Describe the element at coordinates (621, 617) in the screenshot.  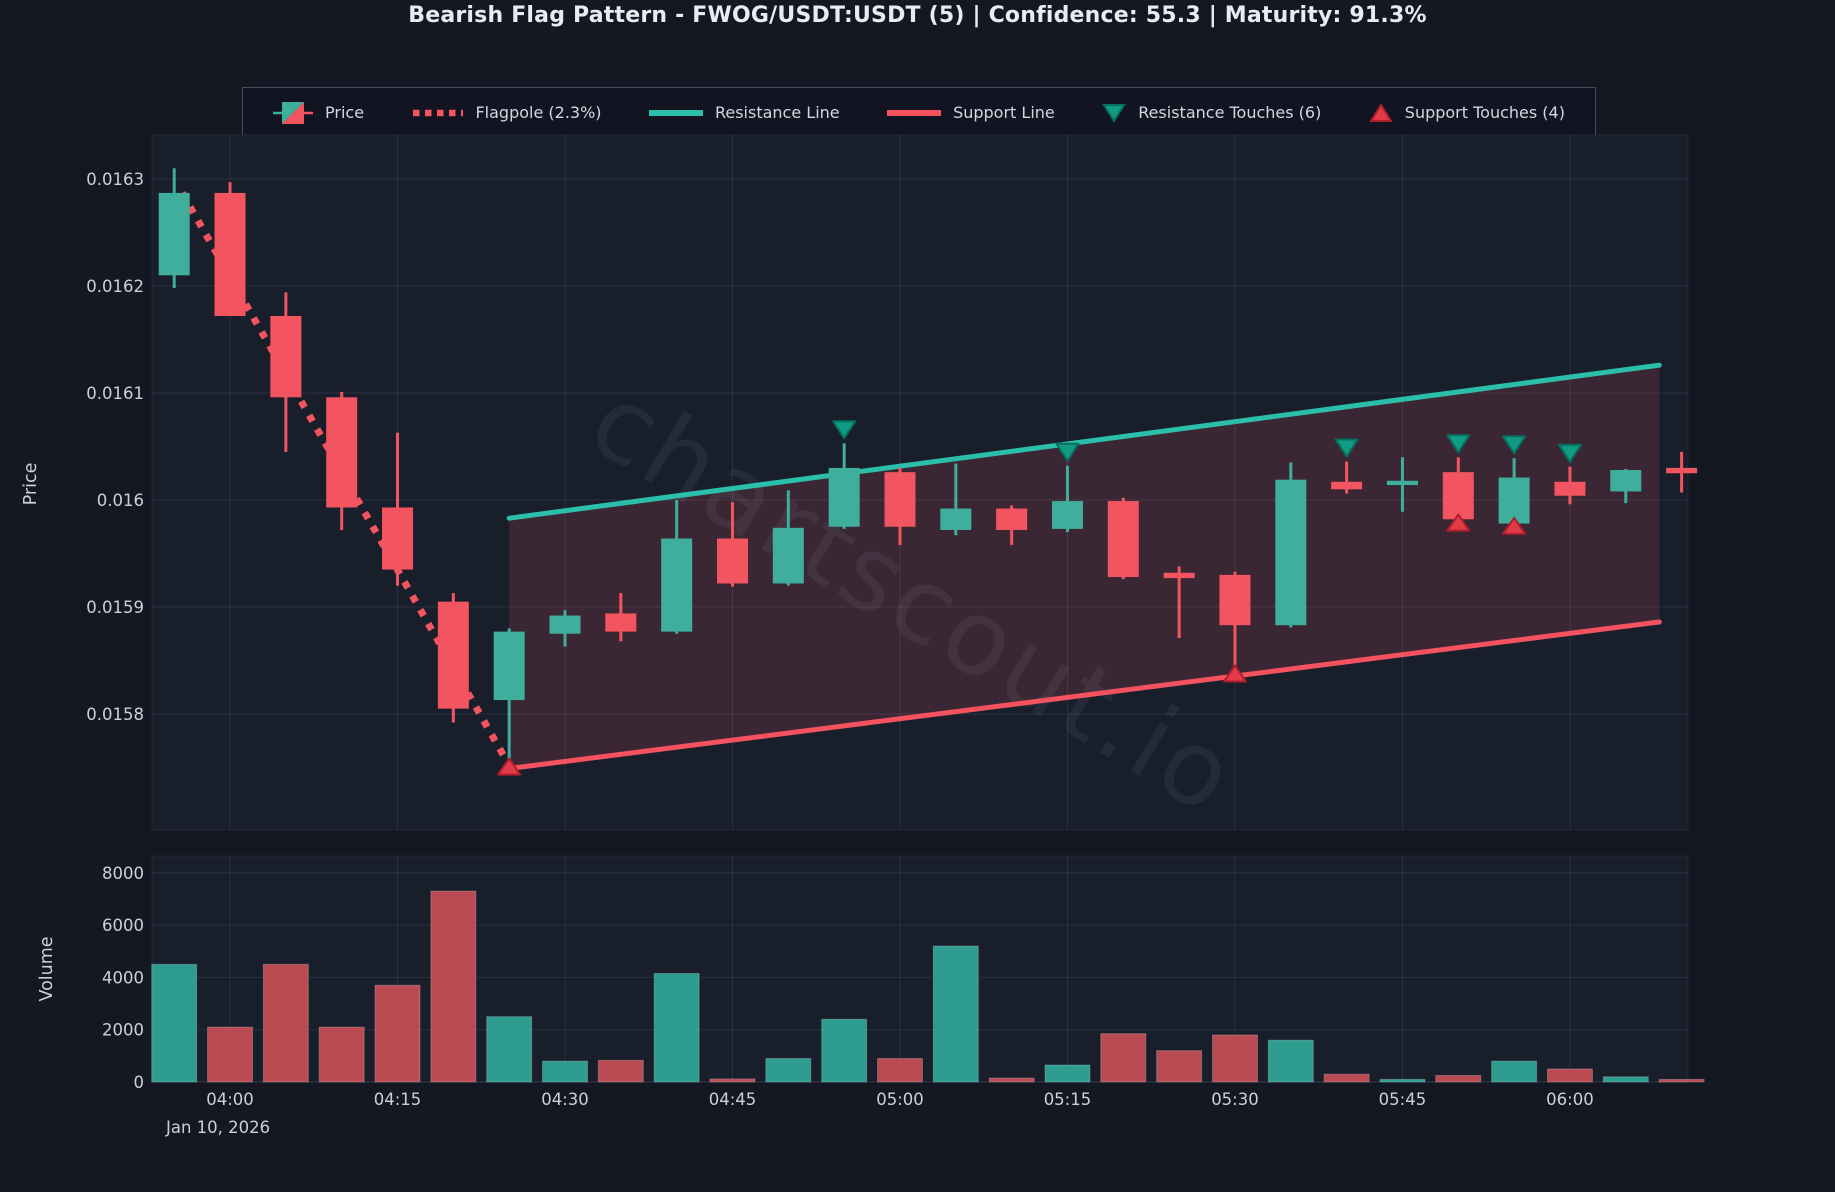
I see `candle-04:35` at that location.